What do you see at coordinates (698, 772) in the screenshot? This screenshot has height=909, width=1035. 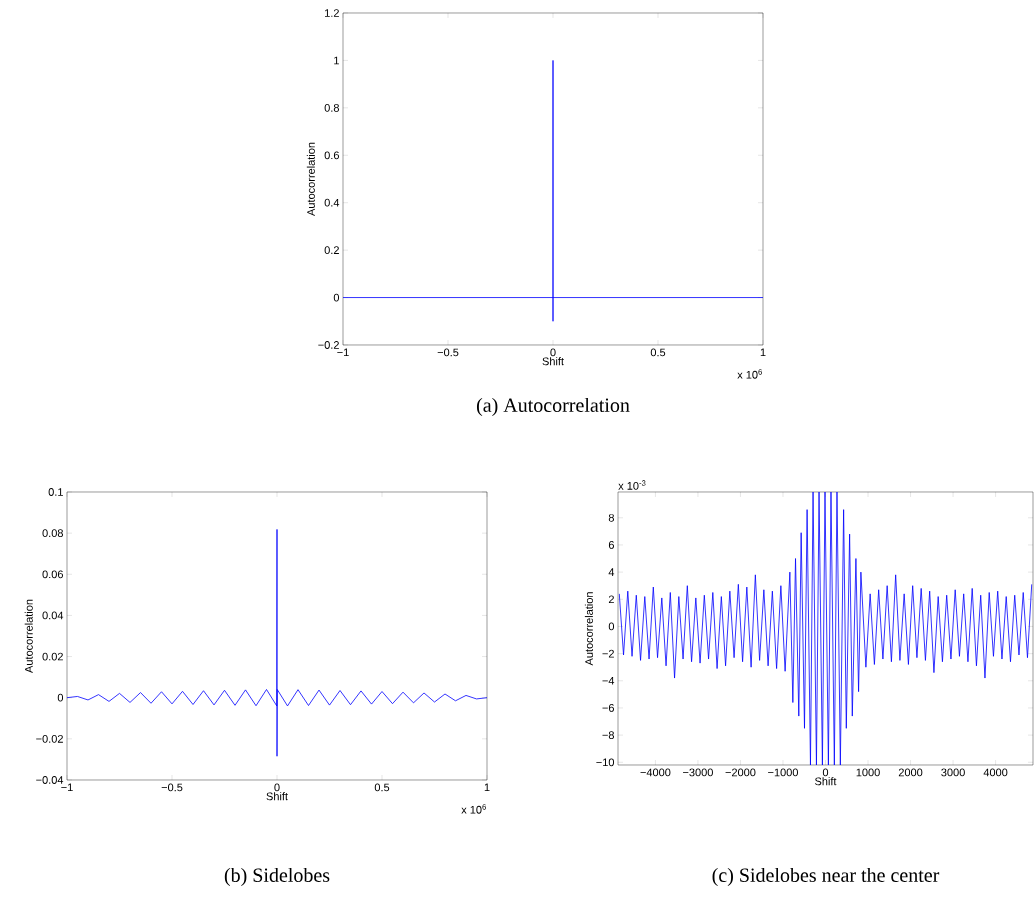 I see `x-tick-label: −3000` at bounding box center [698, 772].